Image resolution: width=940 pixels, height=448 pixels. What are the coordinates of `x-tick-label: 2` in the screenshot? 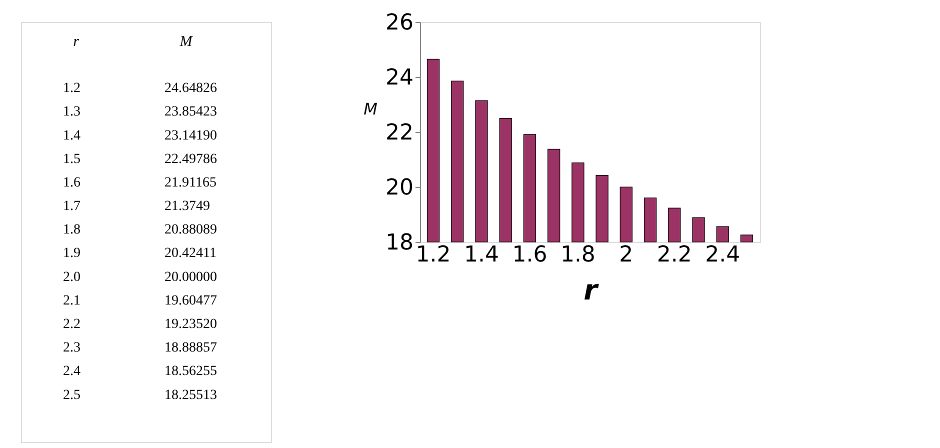 It's located at (626, 255).